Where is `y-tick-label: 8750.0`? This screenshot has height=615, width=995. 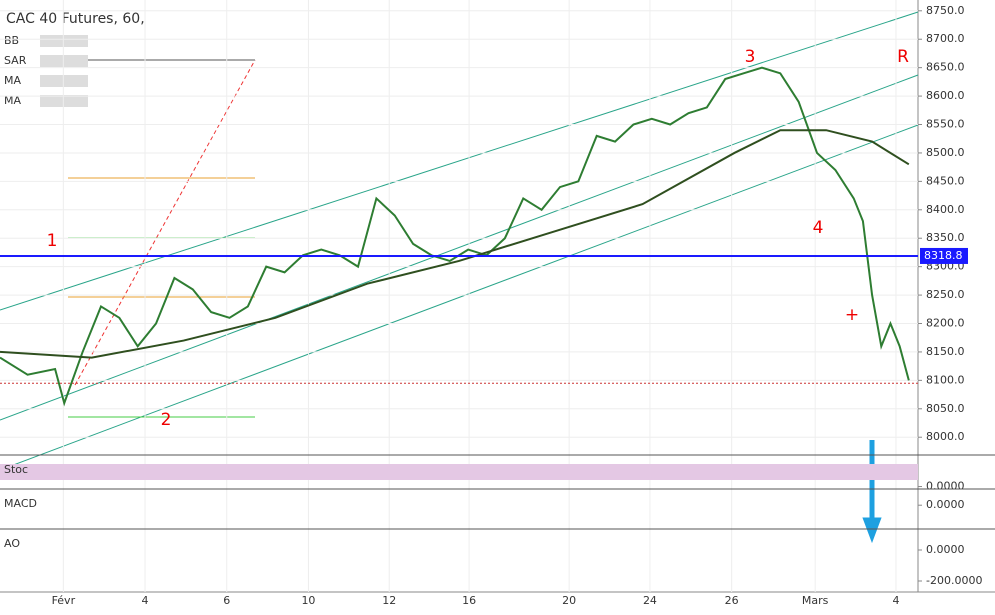 y-tick-label: 8750.0 is located at coordinates (945, 10).